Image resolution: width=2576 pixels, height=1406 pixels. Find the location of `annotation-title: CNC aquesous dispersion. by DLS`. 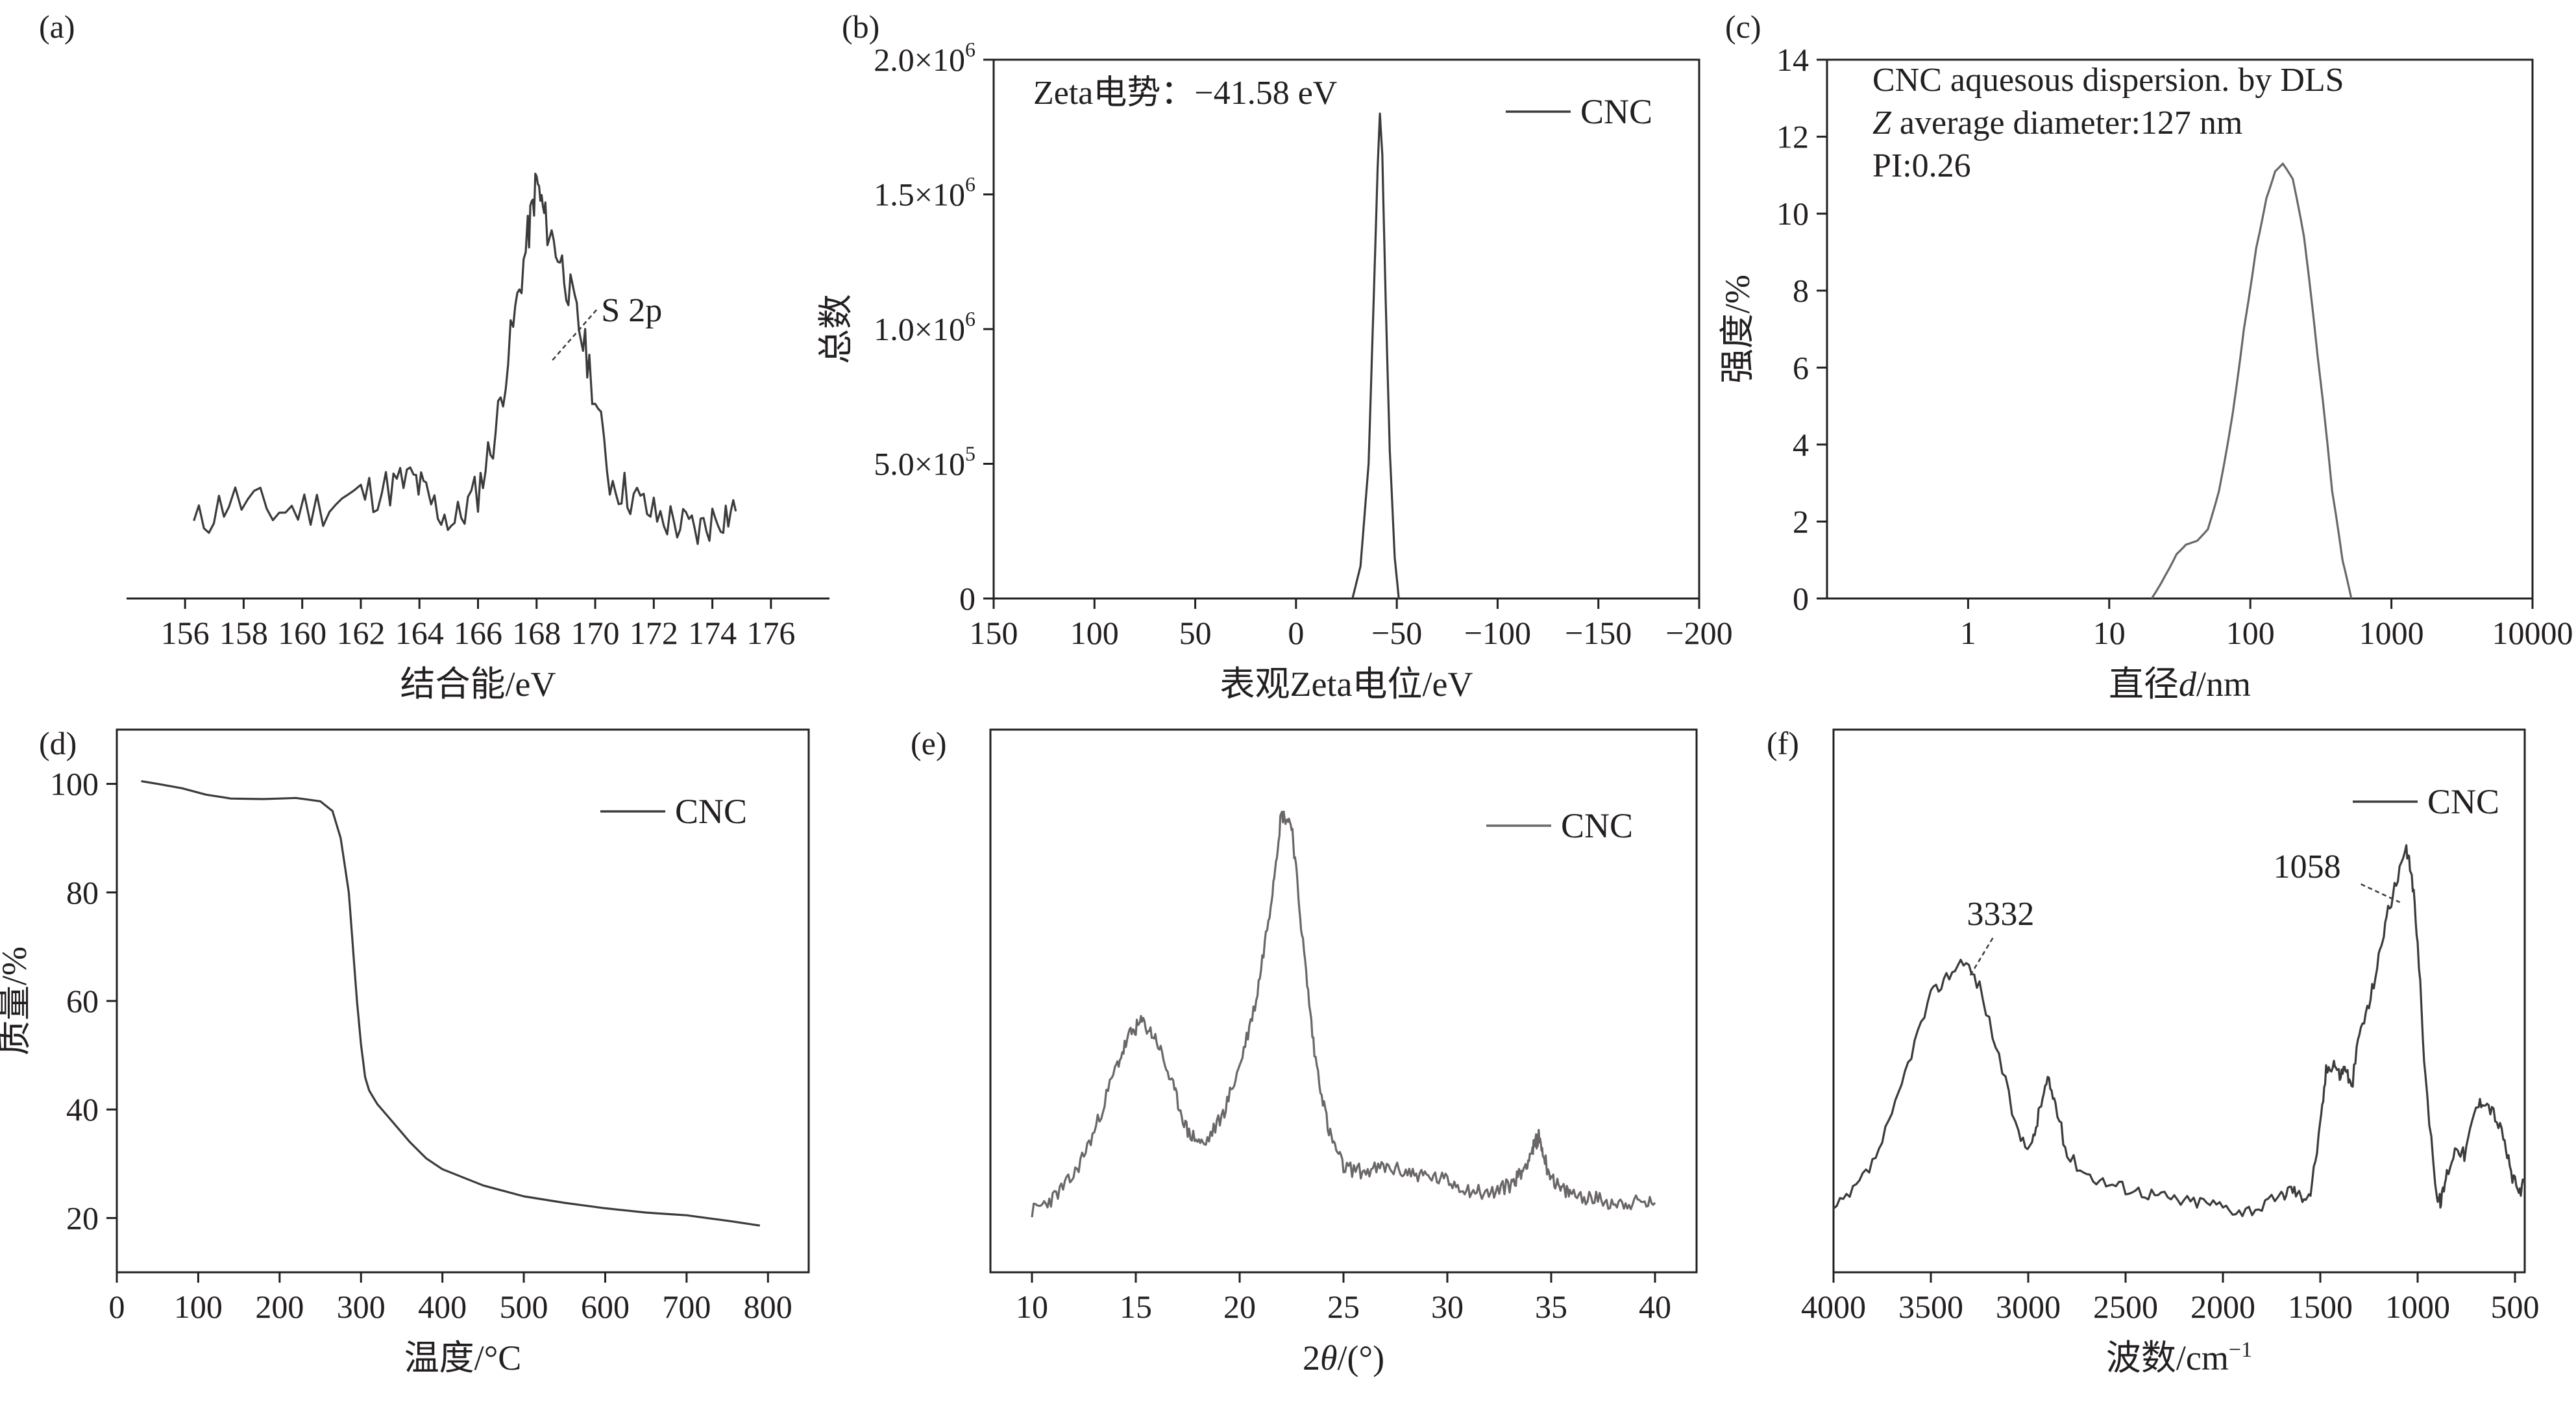

annotation-title: CNC aquesous dispersion. by DLS is located at coordinates (2108, 80).